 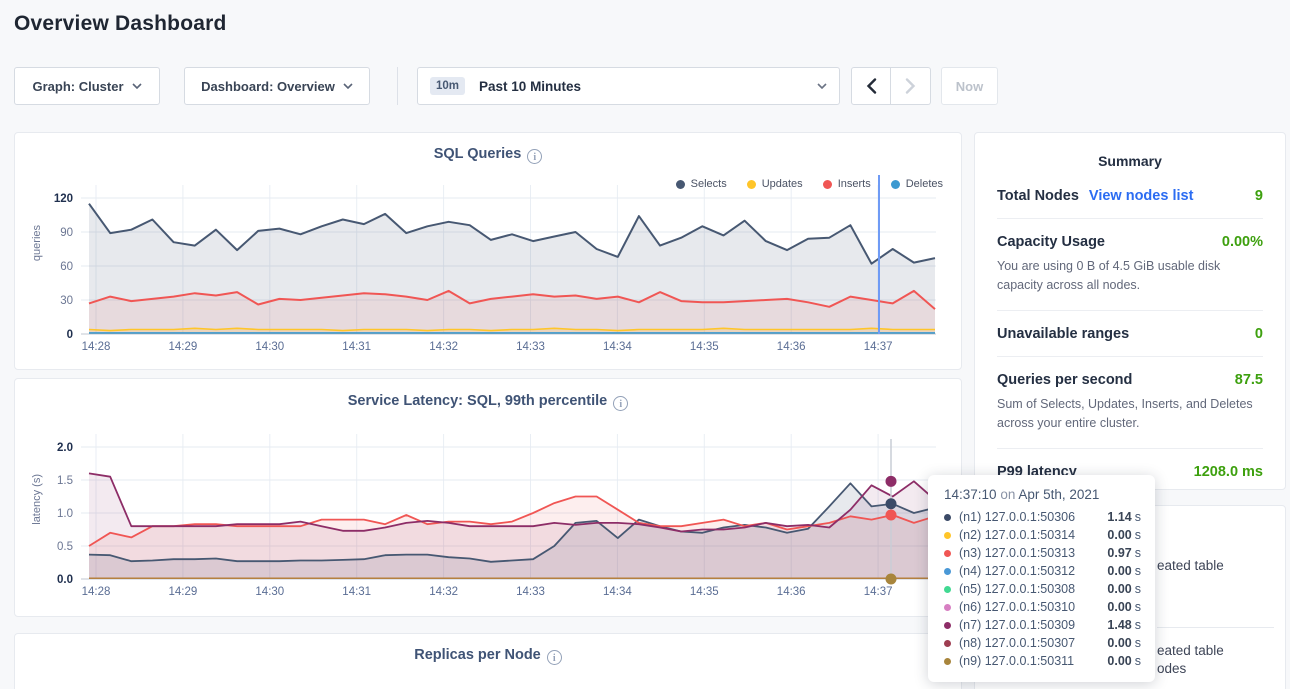 I want to click on legend-item: Deletes, so click(x=916, y=184).